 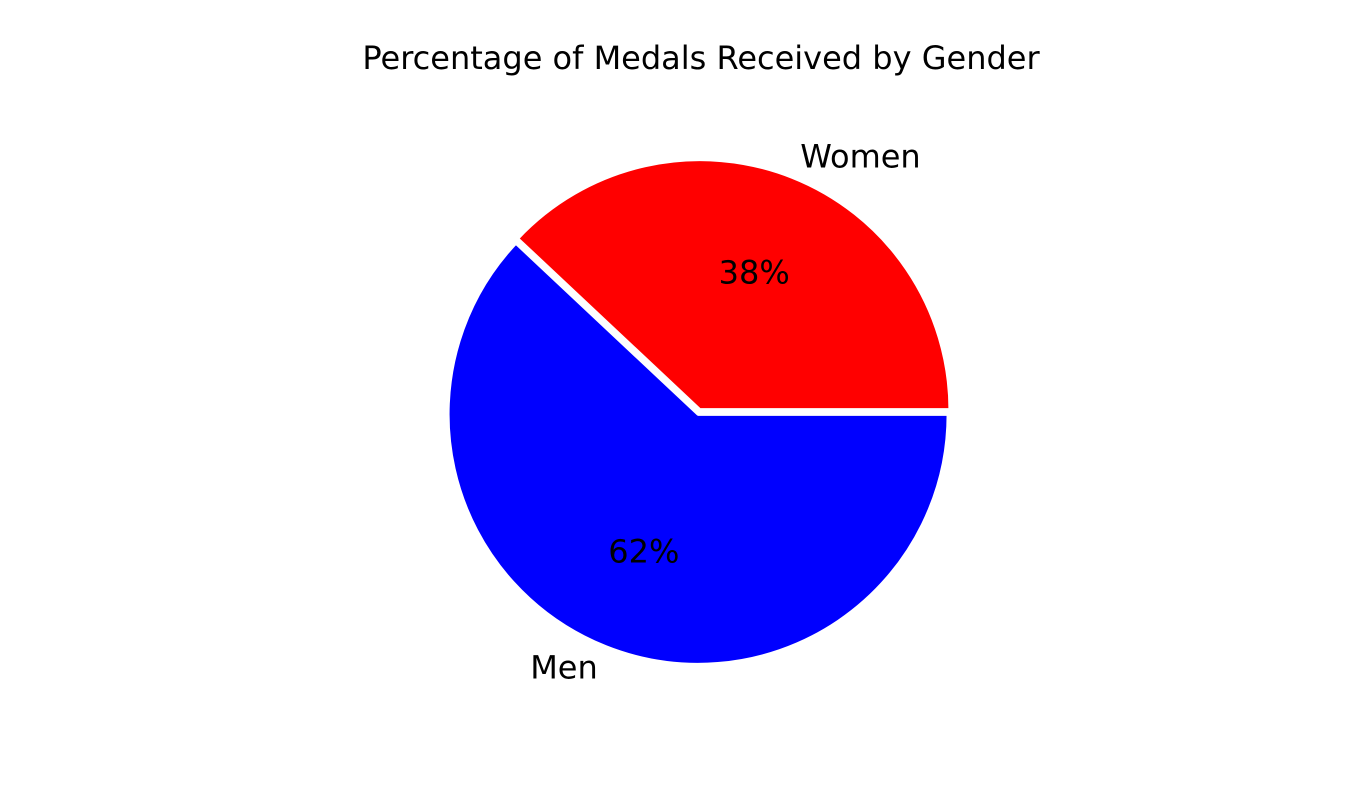 I want to click on pct-label-women: 38%, so click(x=754, y=273).